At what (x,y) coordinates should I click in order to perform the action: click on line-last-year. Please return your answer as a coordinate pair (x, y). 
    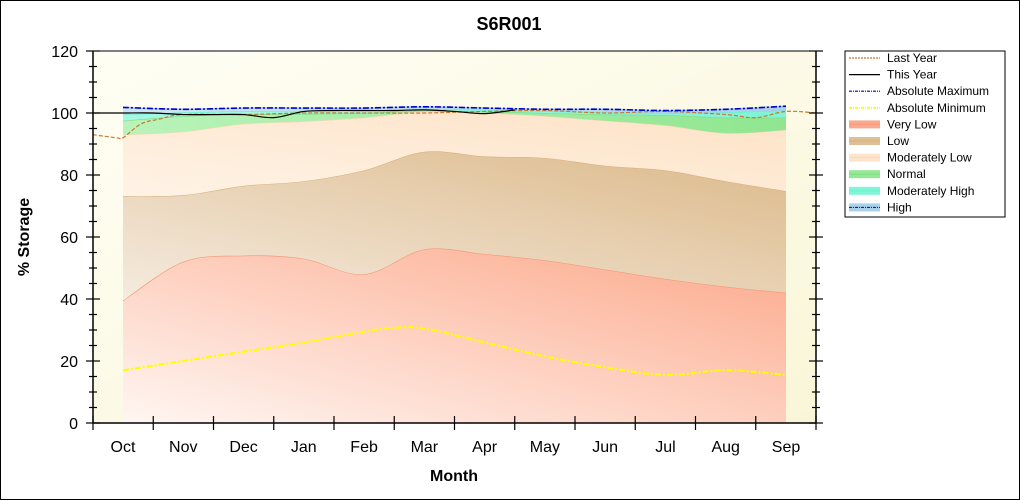
    Looking at the image, I should click on (454, 124).